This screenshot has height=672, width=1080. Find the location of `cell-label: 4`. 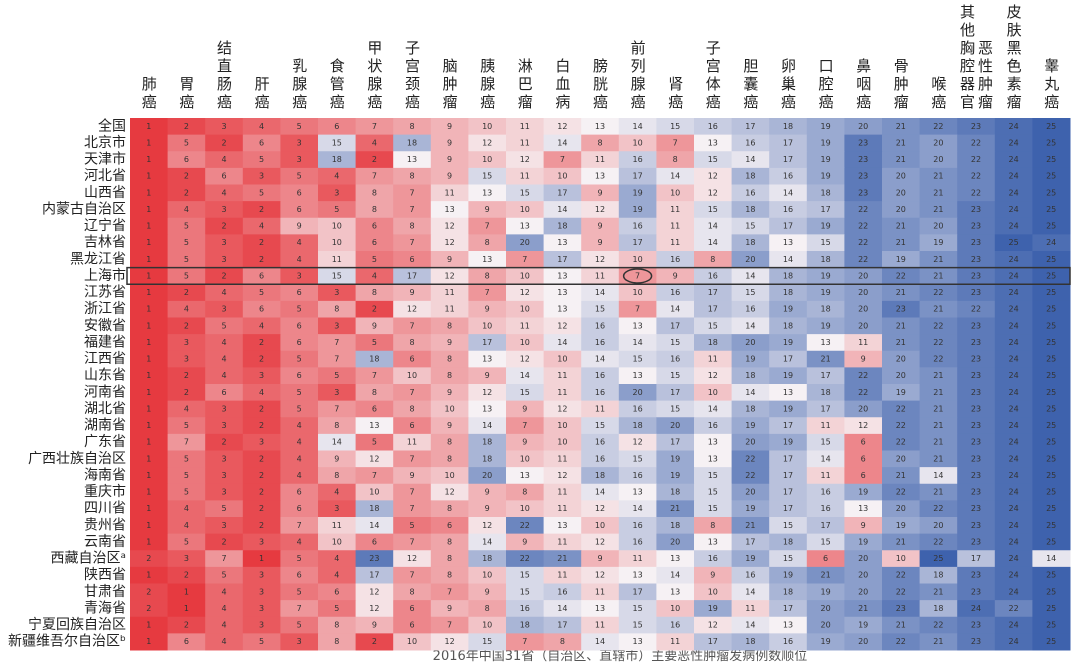

cell-label: 4 is located at coordinates (261, 126).